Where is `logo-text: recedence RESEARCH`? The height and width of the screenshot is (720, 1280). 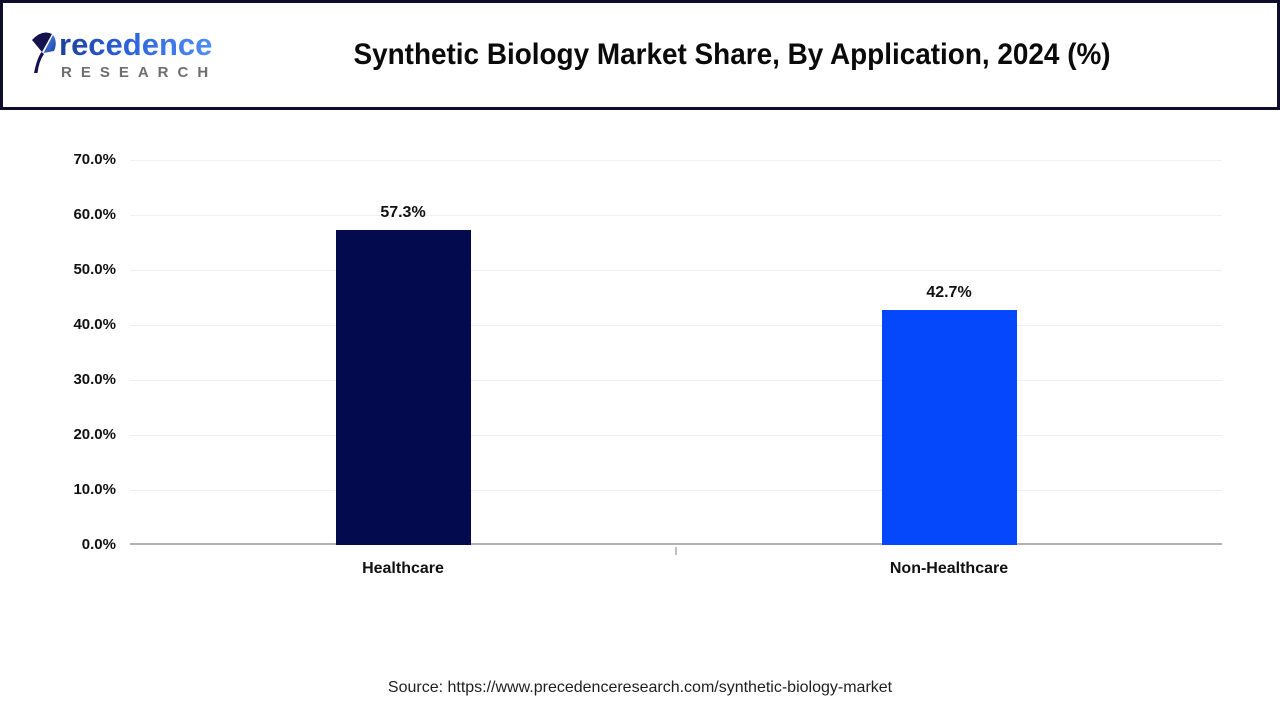 logo-text: recedence RESEARCH is located at coordinates (138, 55).